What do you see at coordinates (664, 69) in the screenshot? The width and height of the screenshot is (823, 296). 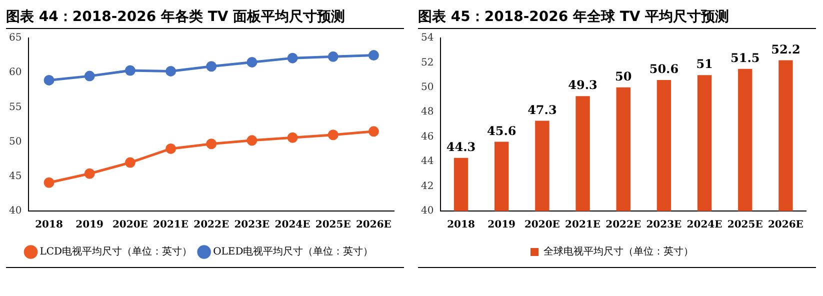 I see `data-label: 50.6` at bounding box center [664, 69].